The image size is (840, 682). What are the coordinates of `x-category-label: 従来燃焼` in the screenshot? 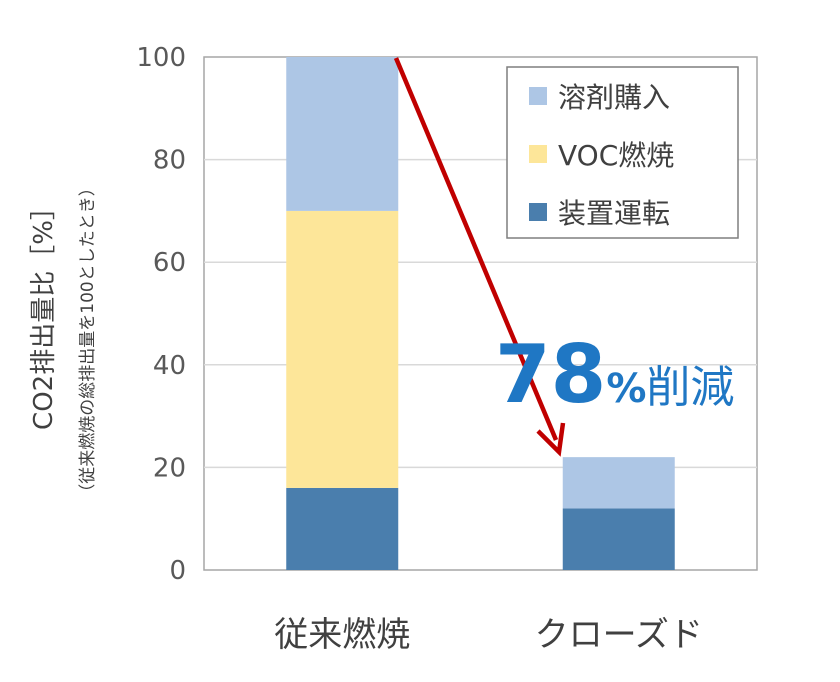 It's located at (342, 635).